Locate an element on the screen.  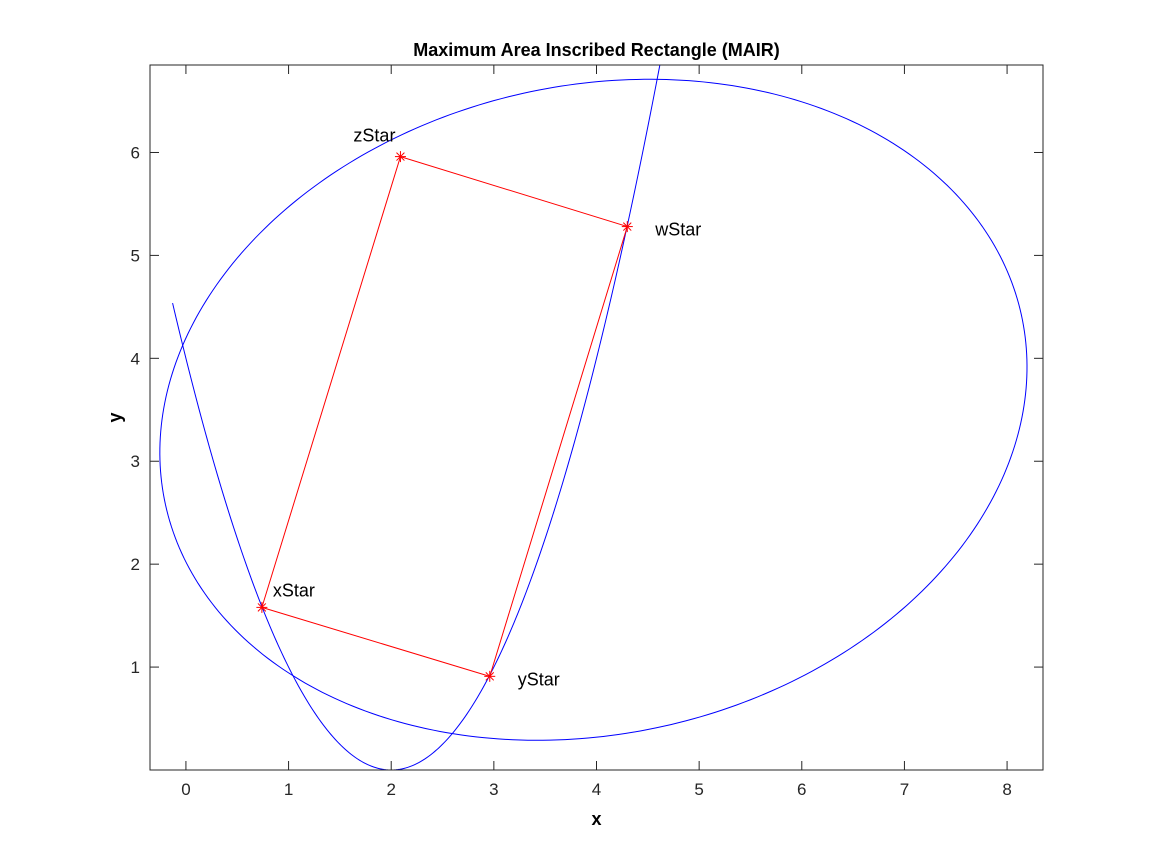
y-axis-label: y is located at coordinates (115, 417).